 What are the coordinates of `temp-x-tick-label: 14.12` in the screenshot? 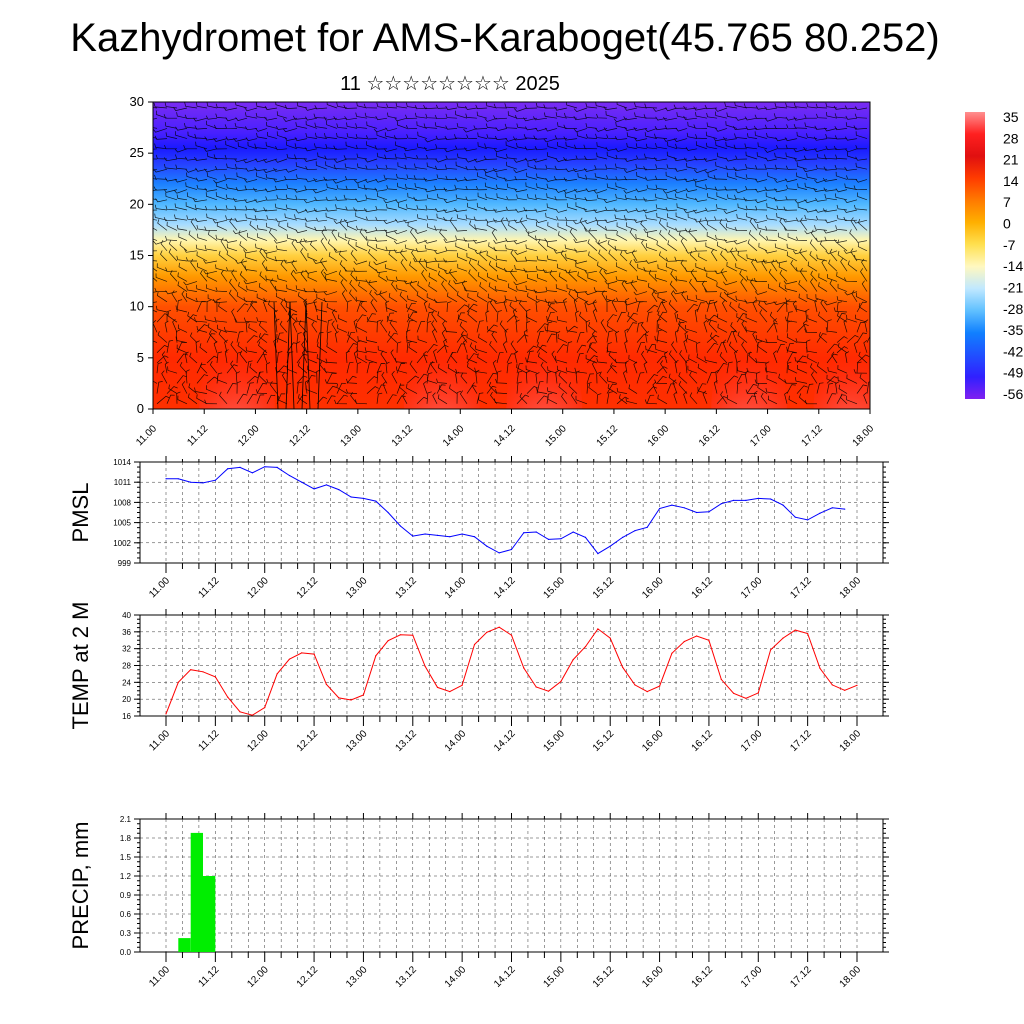 It's located at (505, 741).